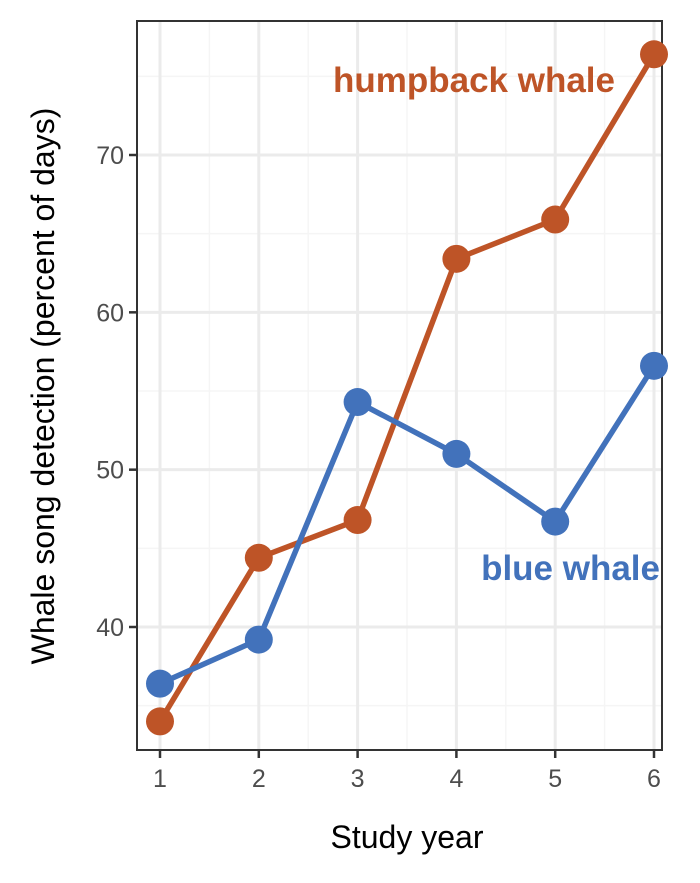 The width and height of the screenshot is (700, 883). What do you see at coordinates (160, 779) in the screenshot?
I see `x-tick-label: 1` at bounding box center [160, 779].